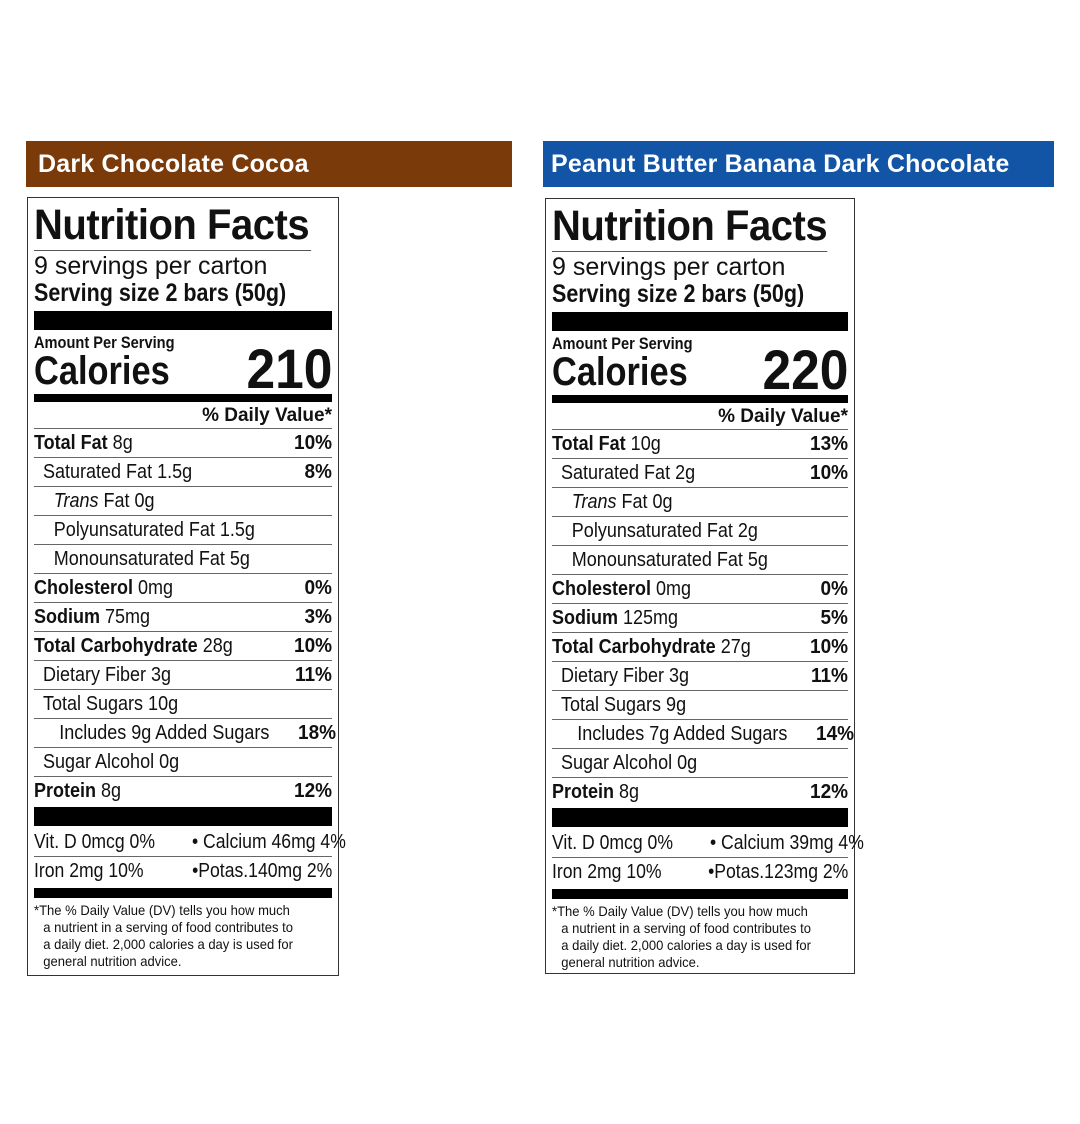  Describe the element at coordinates (834, 617) in the screenshot. I see `nutrient-dv: 5%` at that location.